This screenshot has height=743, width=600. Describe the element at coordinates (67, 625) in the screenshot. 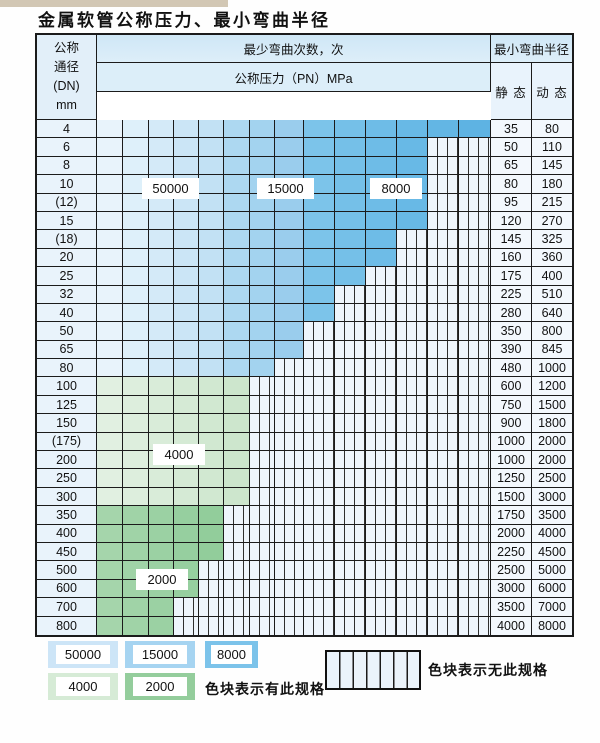

I see `dn-label: 800` at that location.